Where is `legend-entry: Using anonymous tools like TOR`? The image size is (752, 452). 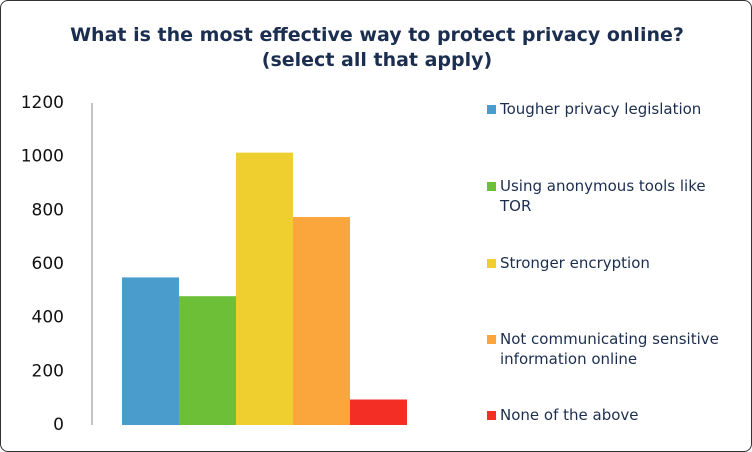 legend-entry: Using anonymous tools like TOR is located at coordinates (611, 196).